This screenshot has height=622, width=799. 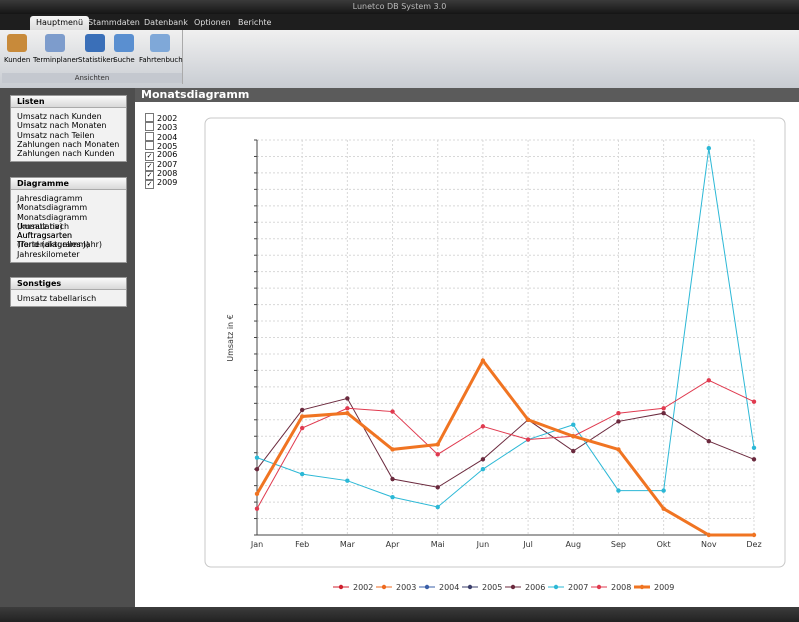 I want to click on panel-link: Umsatz nach Kunden, so click(x=59, y=116).